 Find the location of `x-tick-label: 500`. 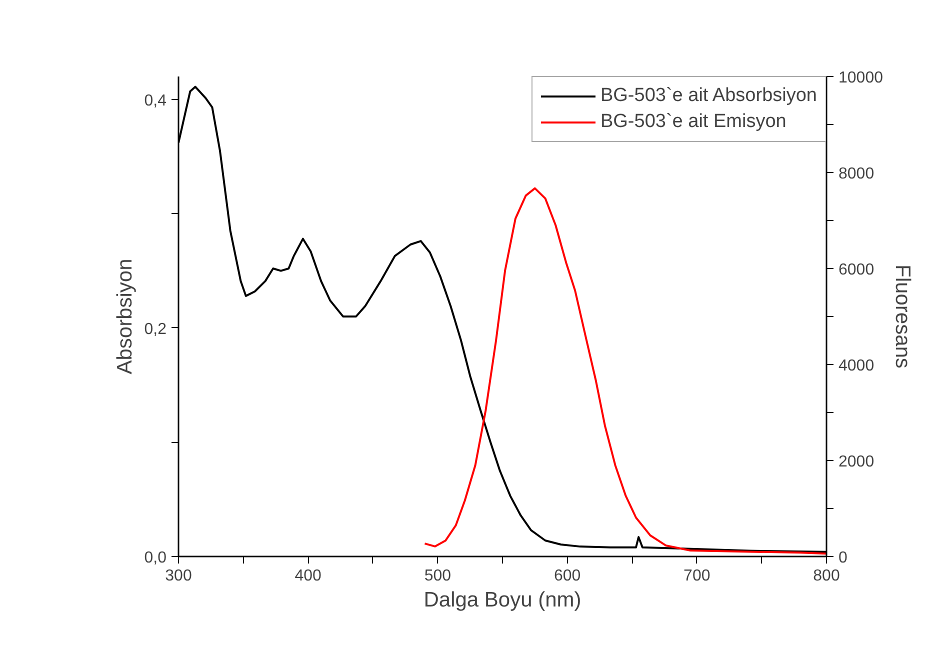

x-tick-label: 500 is located at coordinates (438, 576).